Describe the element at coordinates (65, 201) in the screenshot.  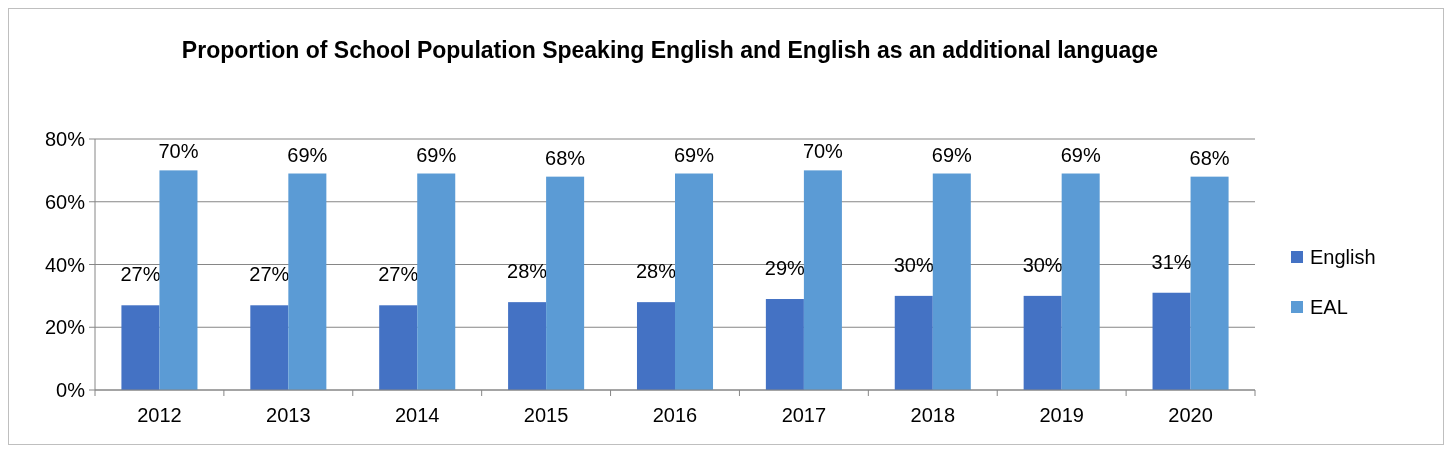
I see `y-tick-label: 60%` at that location.